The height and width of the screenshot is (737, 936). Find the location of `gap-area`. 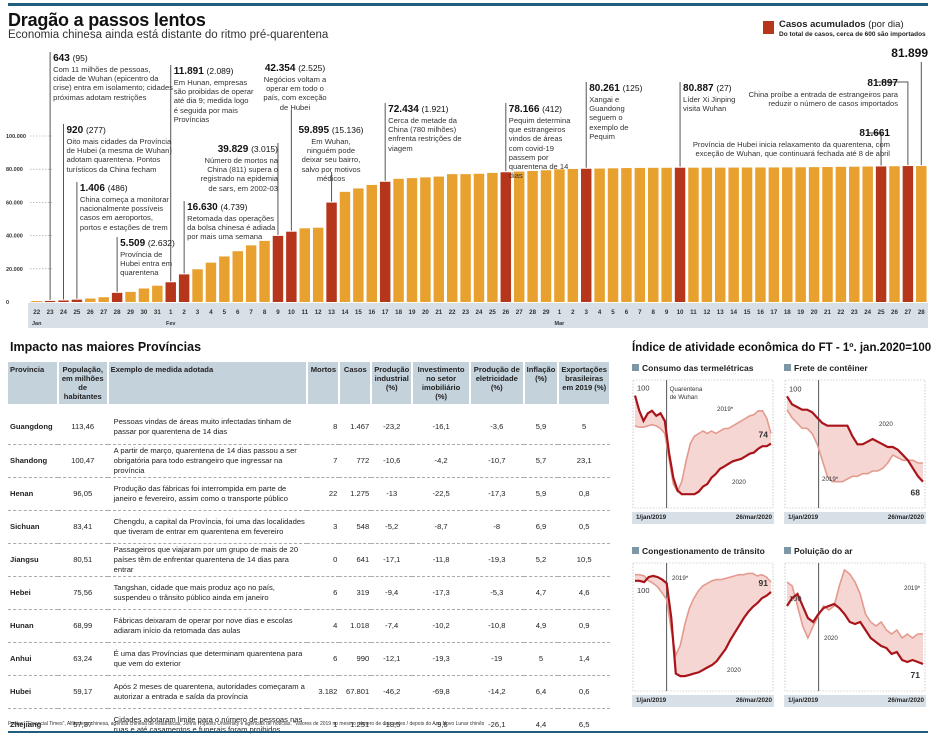

gap-area is located at coordinates (703, 445).